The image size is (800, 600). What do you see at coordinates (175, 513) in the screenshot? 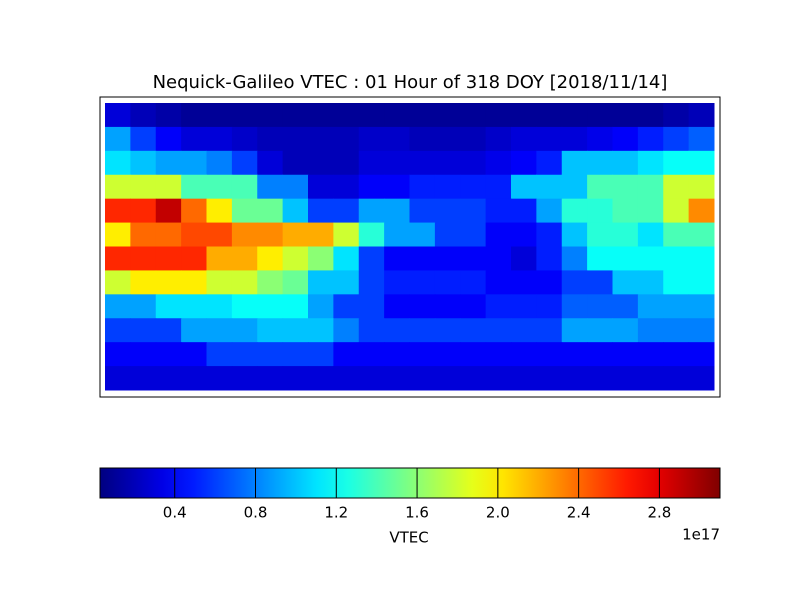
I see `colorbar-tick-label: 0.4` at bounding box center [175, 513].